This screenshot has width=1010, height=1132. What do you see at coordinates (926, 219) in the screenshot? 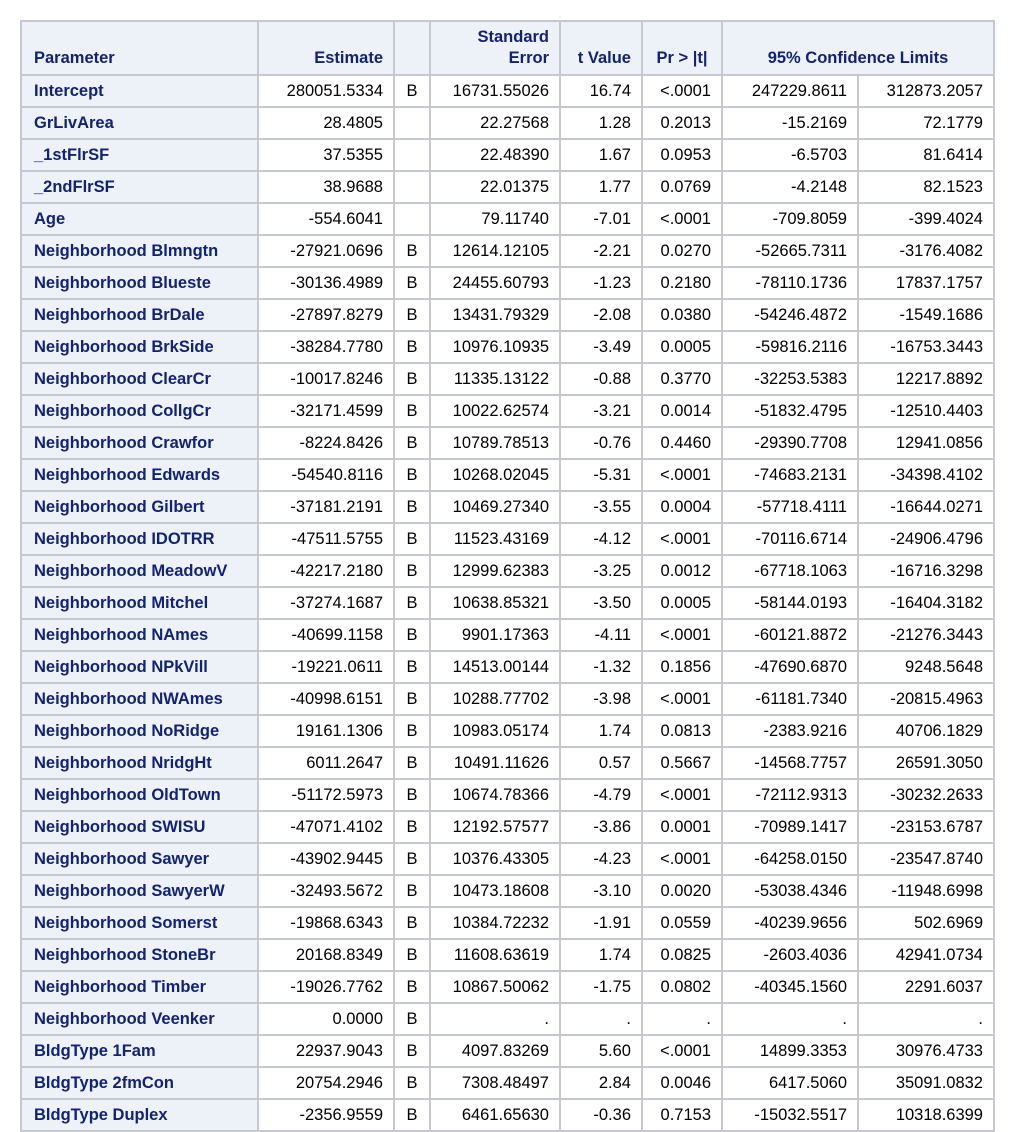
I see `cell-upper-limit: -399.4024` at bounding box center [926, 219].